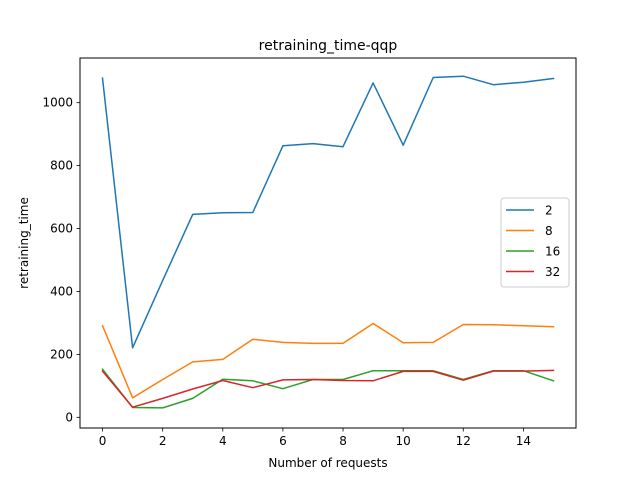 The width and height of the screenshot is (640, 480). Describe the element at coordinates (549, 211) in the screenshot. I see `legend-label-2: 2` at that location.